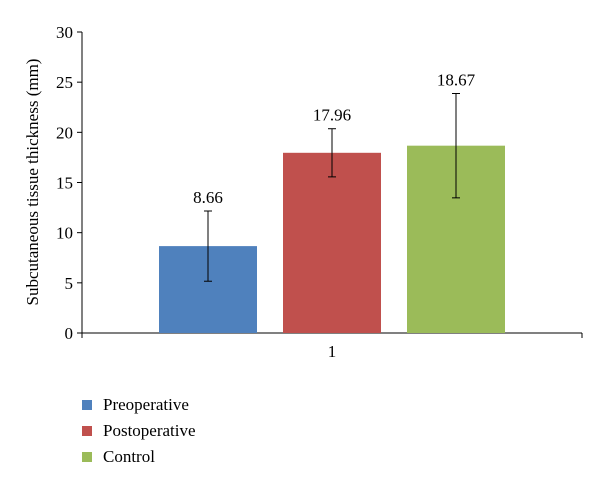 The image size is (600, 485). I want to click on x-tick-label: 1, so click(332, 351).